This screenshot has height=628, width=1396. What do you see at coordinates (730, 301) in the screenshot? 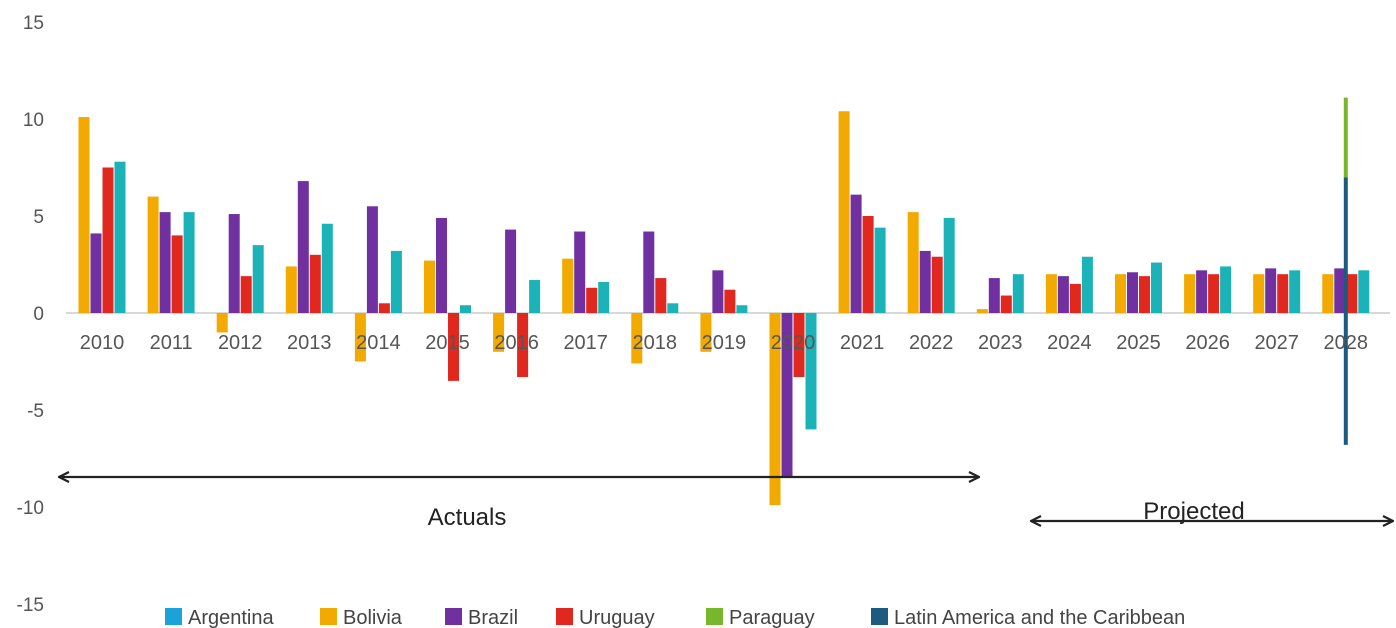
I see `bar-uruguay-2019` at bounding box center [730, 301].